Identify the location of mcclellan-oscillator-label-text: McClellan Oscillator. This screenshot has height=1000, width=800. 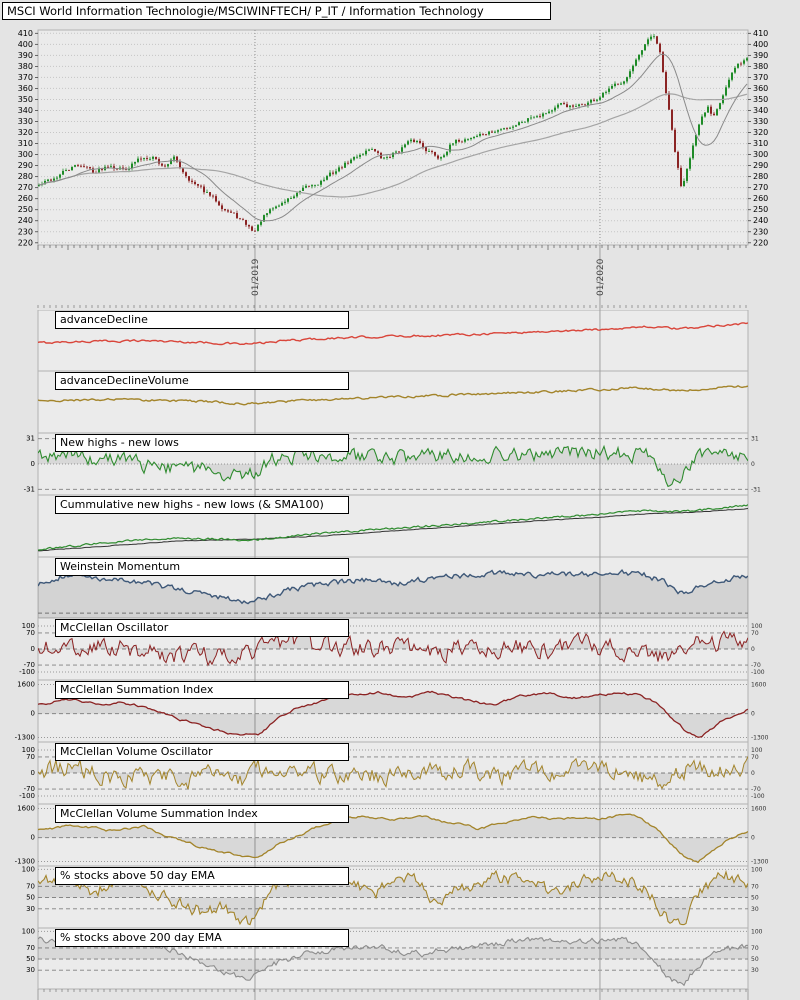
(114, 627).